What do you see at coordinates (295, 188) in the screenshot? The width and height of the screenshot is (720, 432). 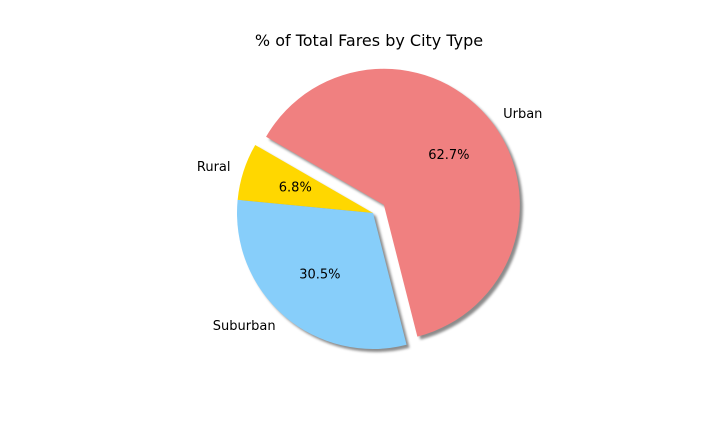 I see `slice-percent-rural: 6.8%` at bounding box center [295, 188].